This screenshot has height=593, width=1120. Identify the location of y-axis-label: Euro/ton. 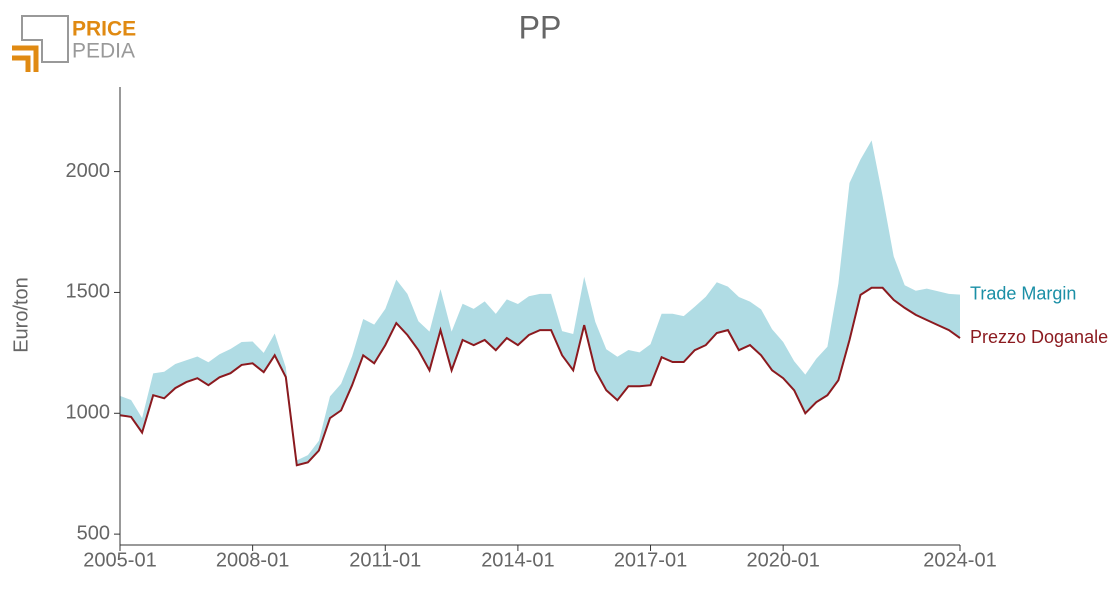
(21, 315).